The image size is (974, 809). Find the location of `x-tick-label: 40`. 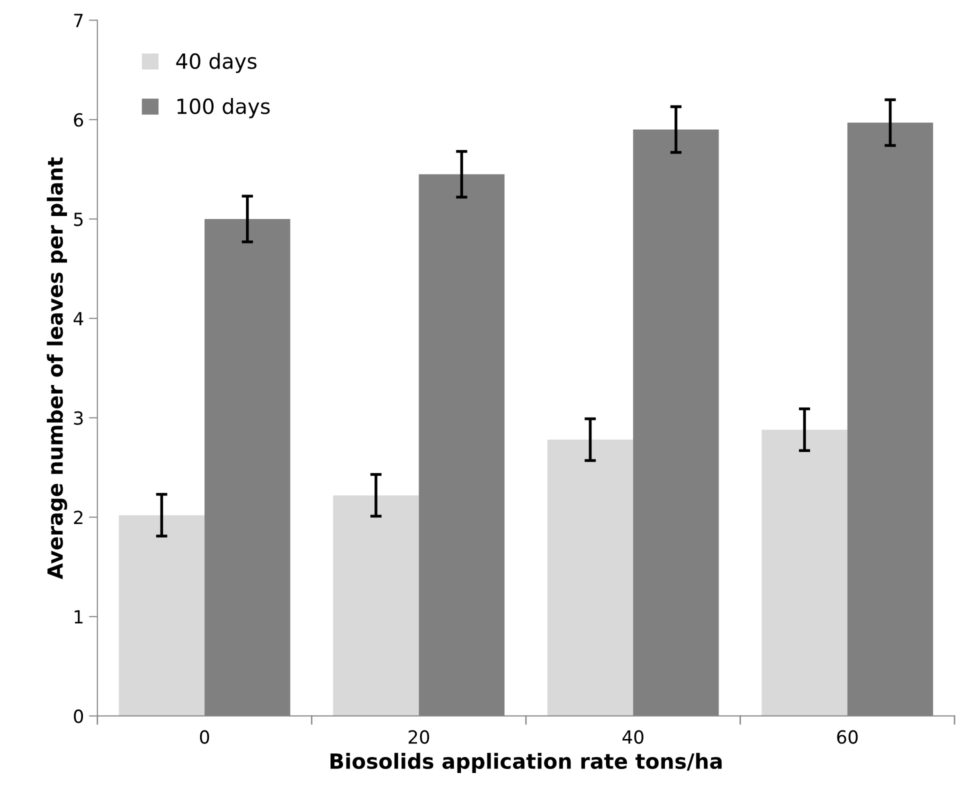

x-tick-label: 40 is located at coordinates (633, 737).